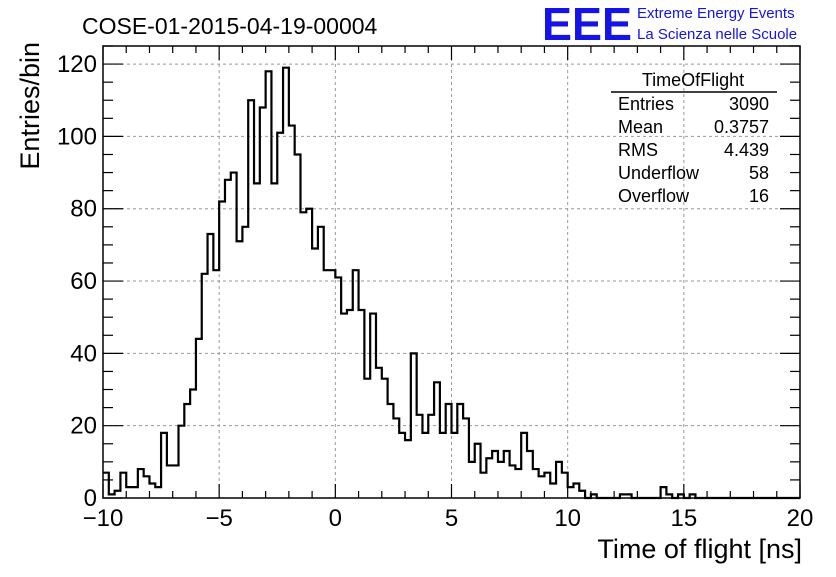 Image resolution: width=836 pixels, height=577 pixels. Describe the element at coordinates (646, 104) in the screenshot. I see `stats-row-label: Entries` at that location.